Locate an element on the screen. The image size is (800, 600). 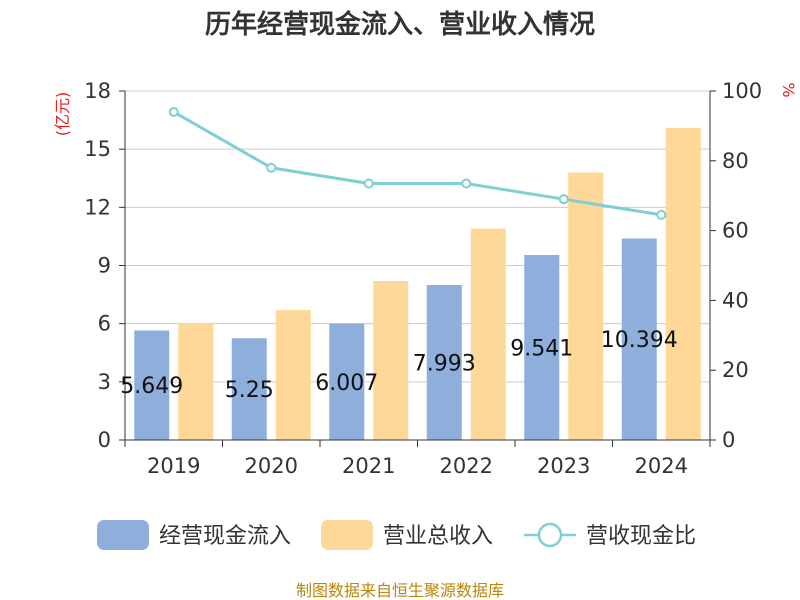
bar-营业总收入-2022 is located at coordinates (488, 334).